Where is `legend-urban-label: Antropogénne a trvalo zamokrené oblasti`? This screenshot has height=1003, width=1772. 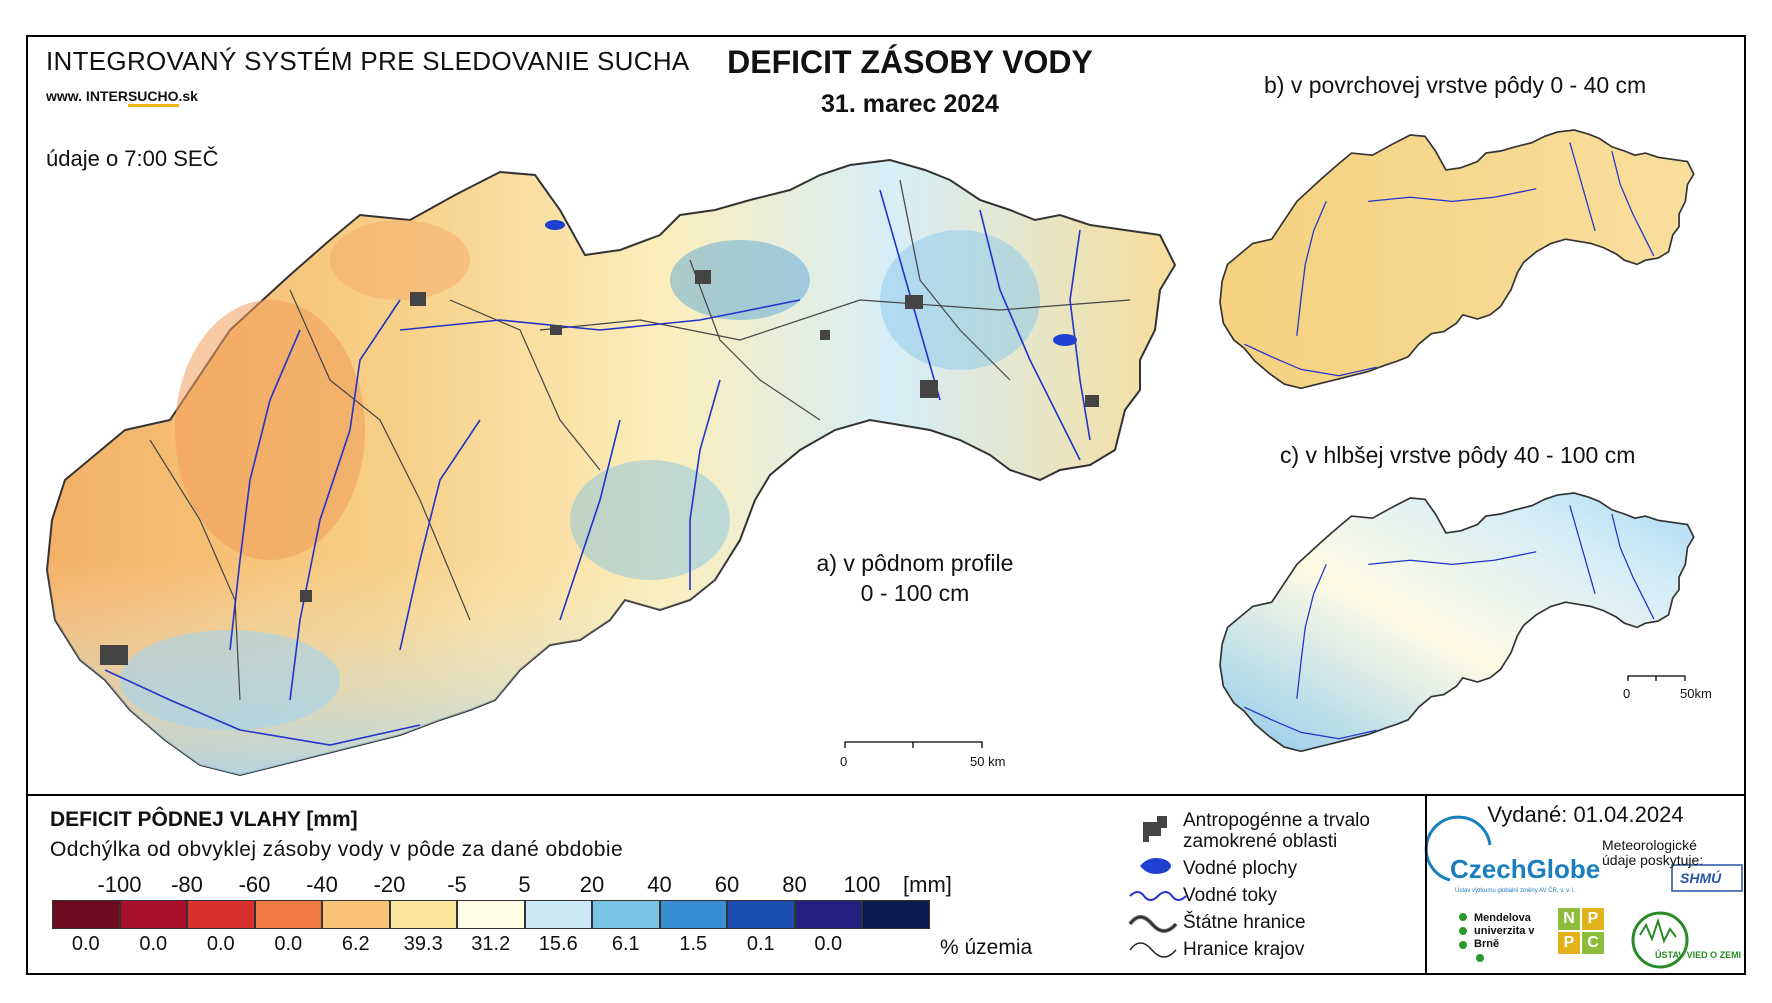 legend-urban-label: Antropogénne a trvalo zamokrené oblasti is located at coordinates (1276, 831).